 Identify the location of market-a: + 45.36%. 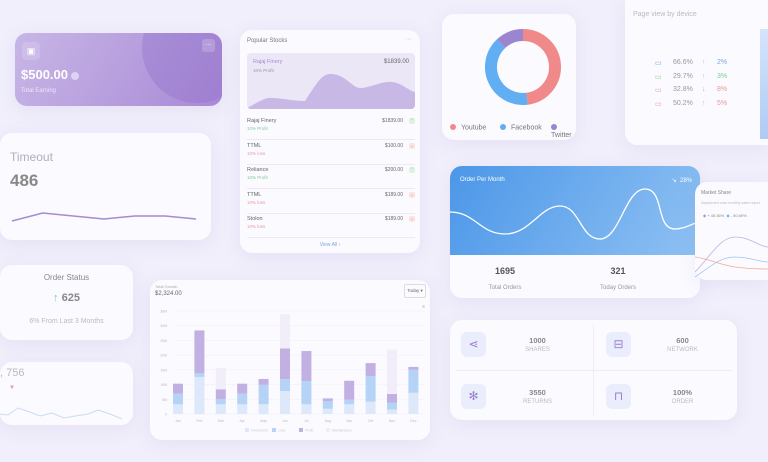
(716, 215).